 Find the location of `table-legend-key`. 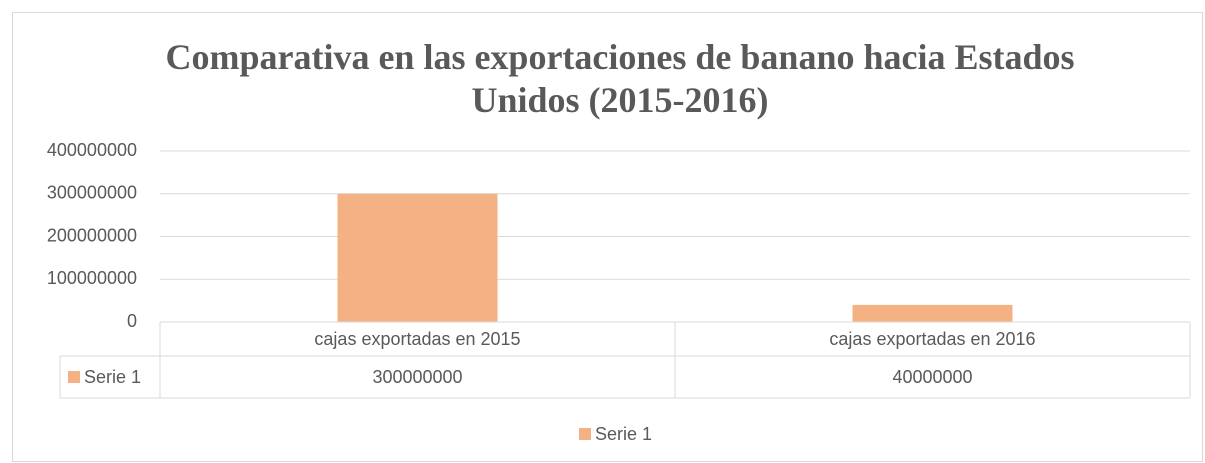

table-legend-key is located at coordinates (74, 377).